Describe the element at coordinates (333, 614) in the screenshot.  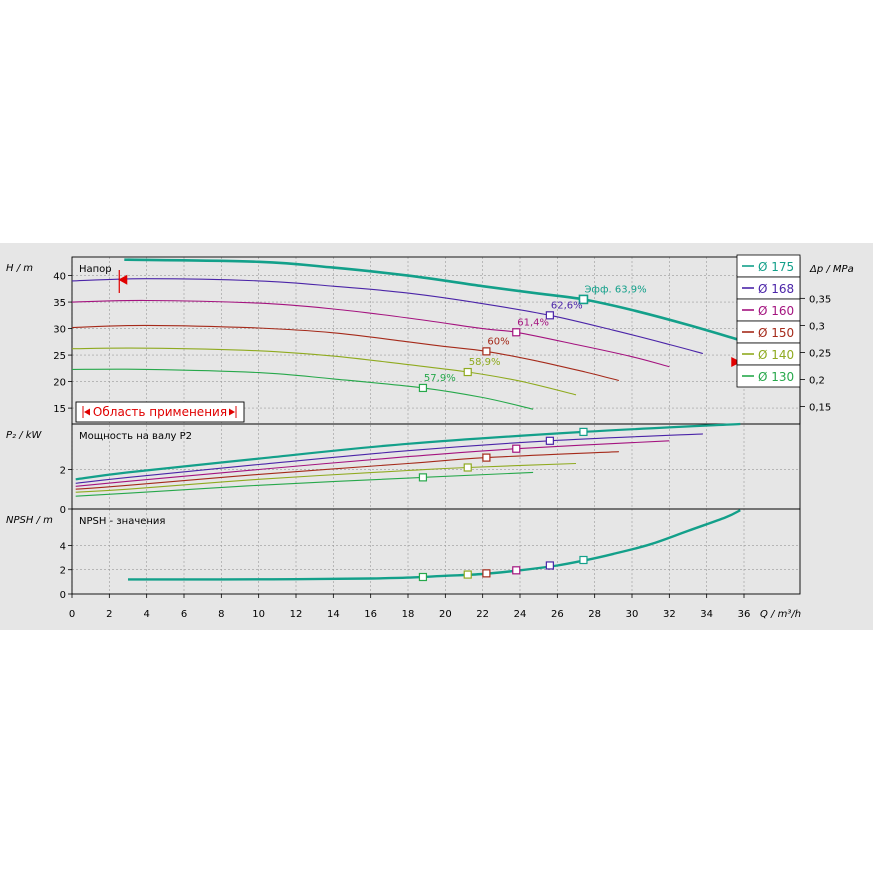
I see `x-tick-label: 14` at that location.